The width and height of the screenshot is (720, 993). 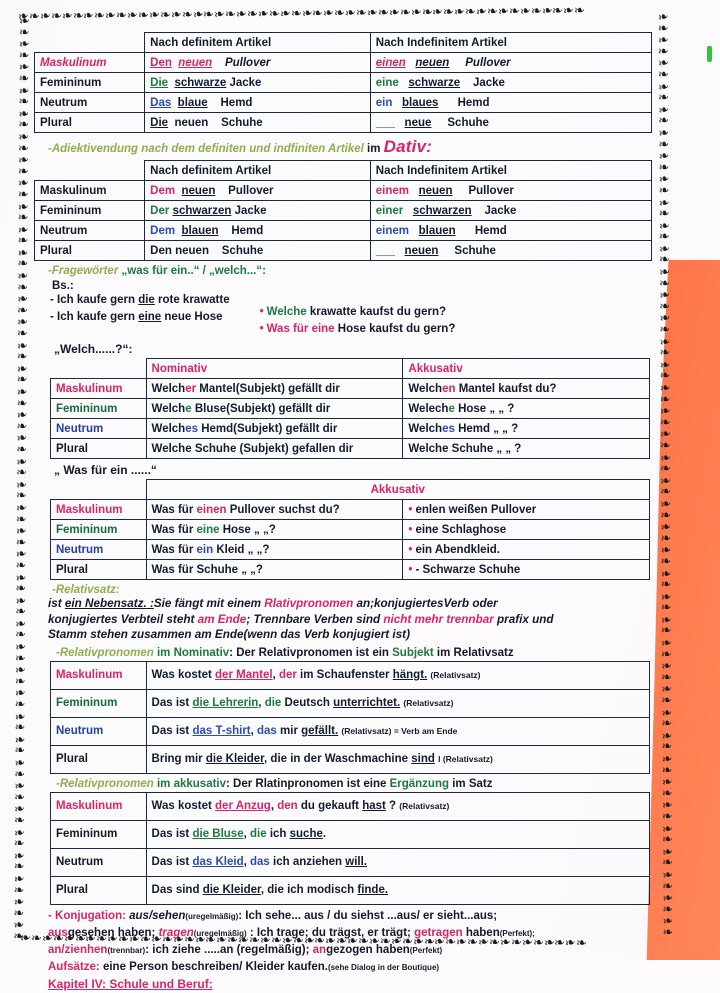 What do you see at coordinates (274, 408) in the screenshot?
I see `nominativ-example: Welche Bluse(Subjekt) gefällt dir` at bounding box center [274, 408].